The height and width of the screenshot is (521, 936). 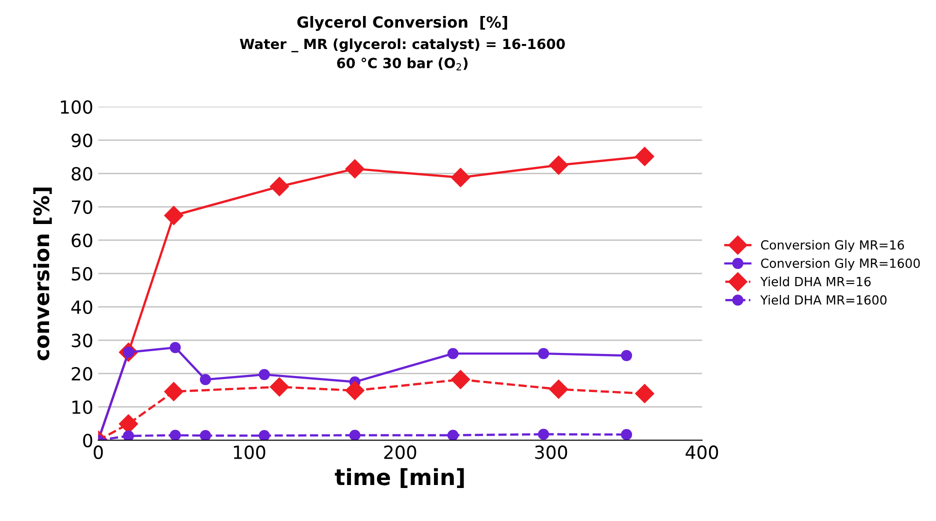 I want to click on x-tick-label: 200, so click(x=400, y=452).